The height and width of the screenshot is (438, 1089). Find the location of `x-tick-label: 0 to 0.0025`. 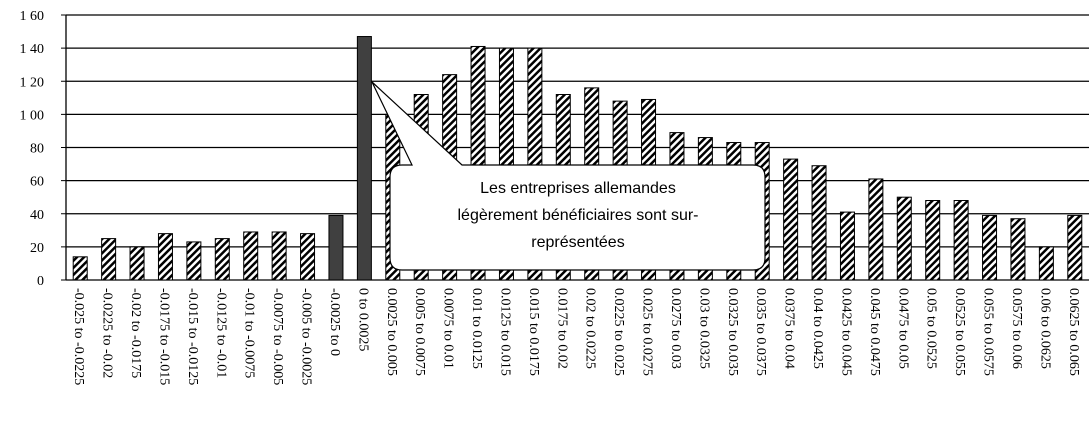

x-tick-label: 0 to 0.0025 is located at coordinates (362, 319).